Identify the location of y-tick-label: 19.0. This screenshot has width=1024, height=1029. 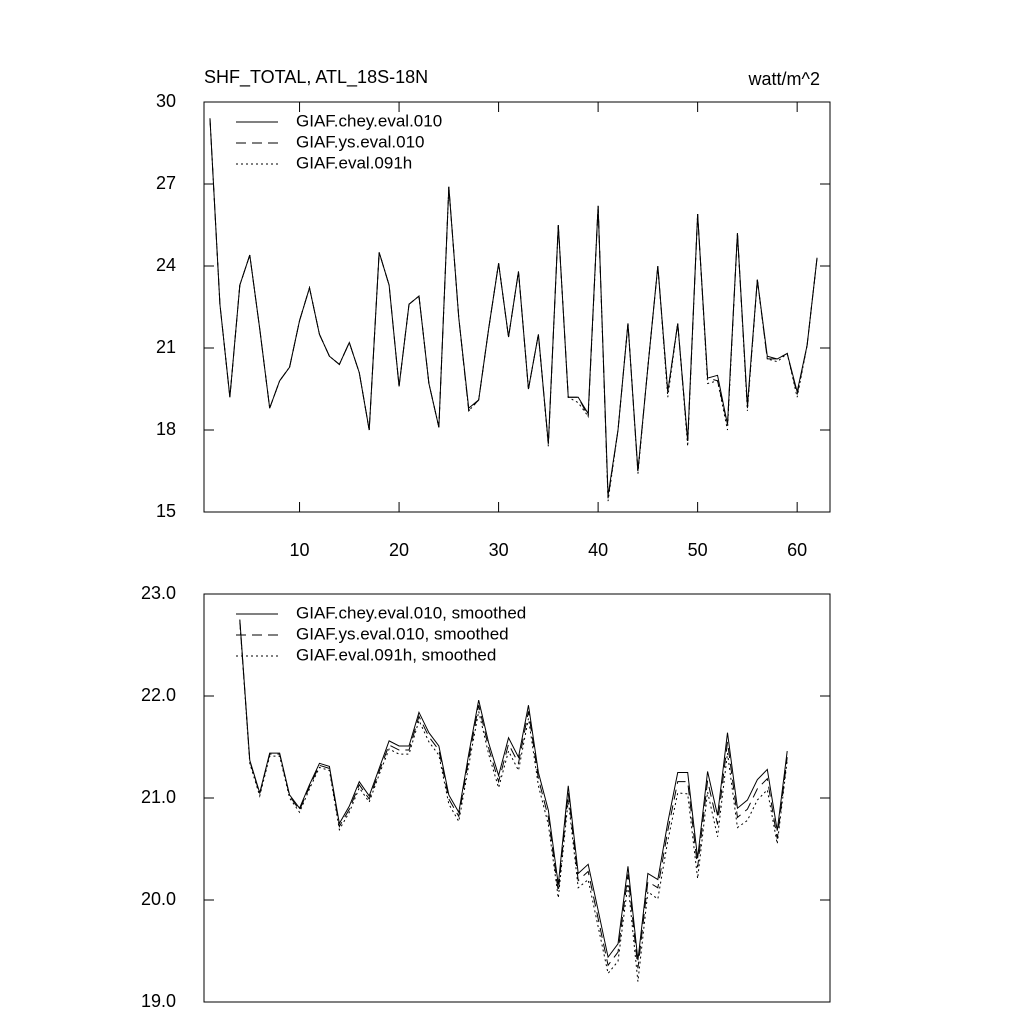
(158, 1001).